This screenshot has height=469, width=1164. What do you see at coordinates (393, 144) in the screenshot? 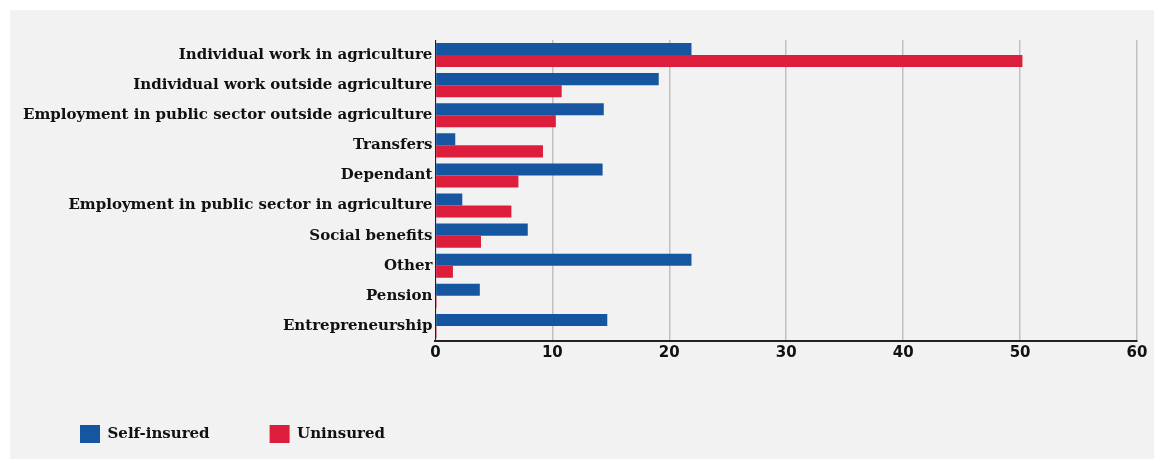
I see `y-tick-label: Transfers` at bounding box center [393, 144].